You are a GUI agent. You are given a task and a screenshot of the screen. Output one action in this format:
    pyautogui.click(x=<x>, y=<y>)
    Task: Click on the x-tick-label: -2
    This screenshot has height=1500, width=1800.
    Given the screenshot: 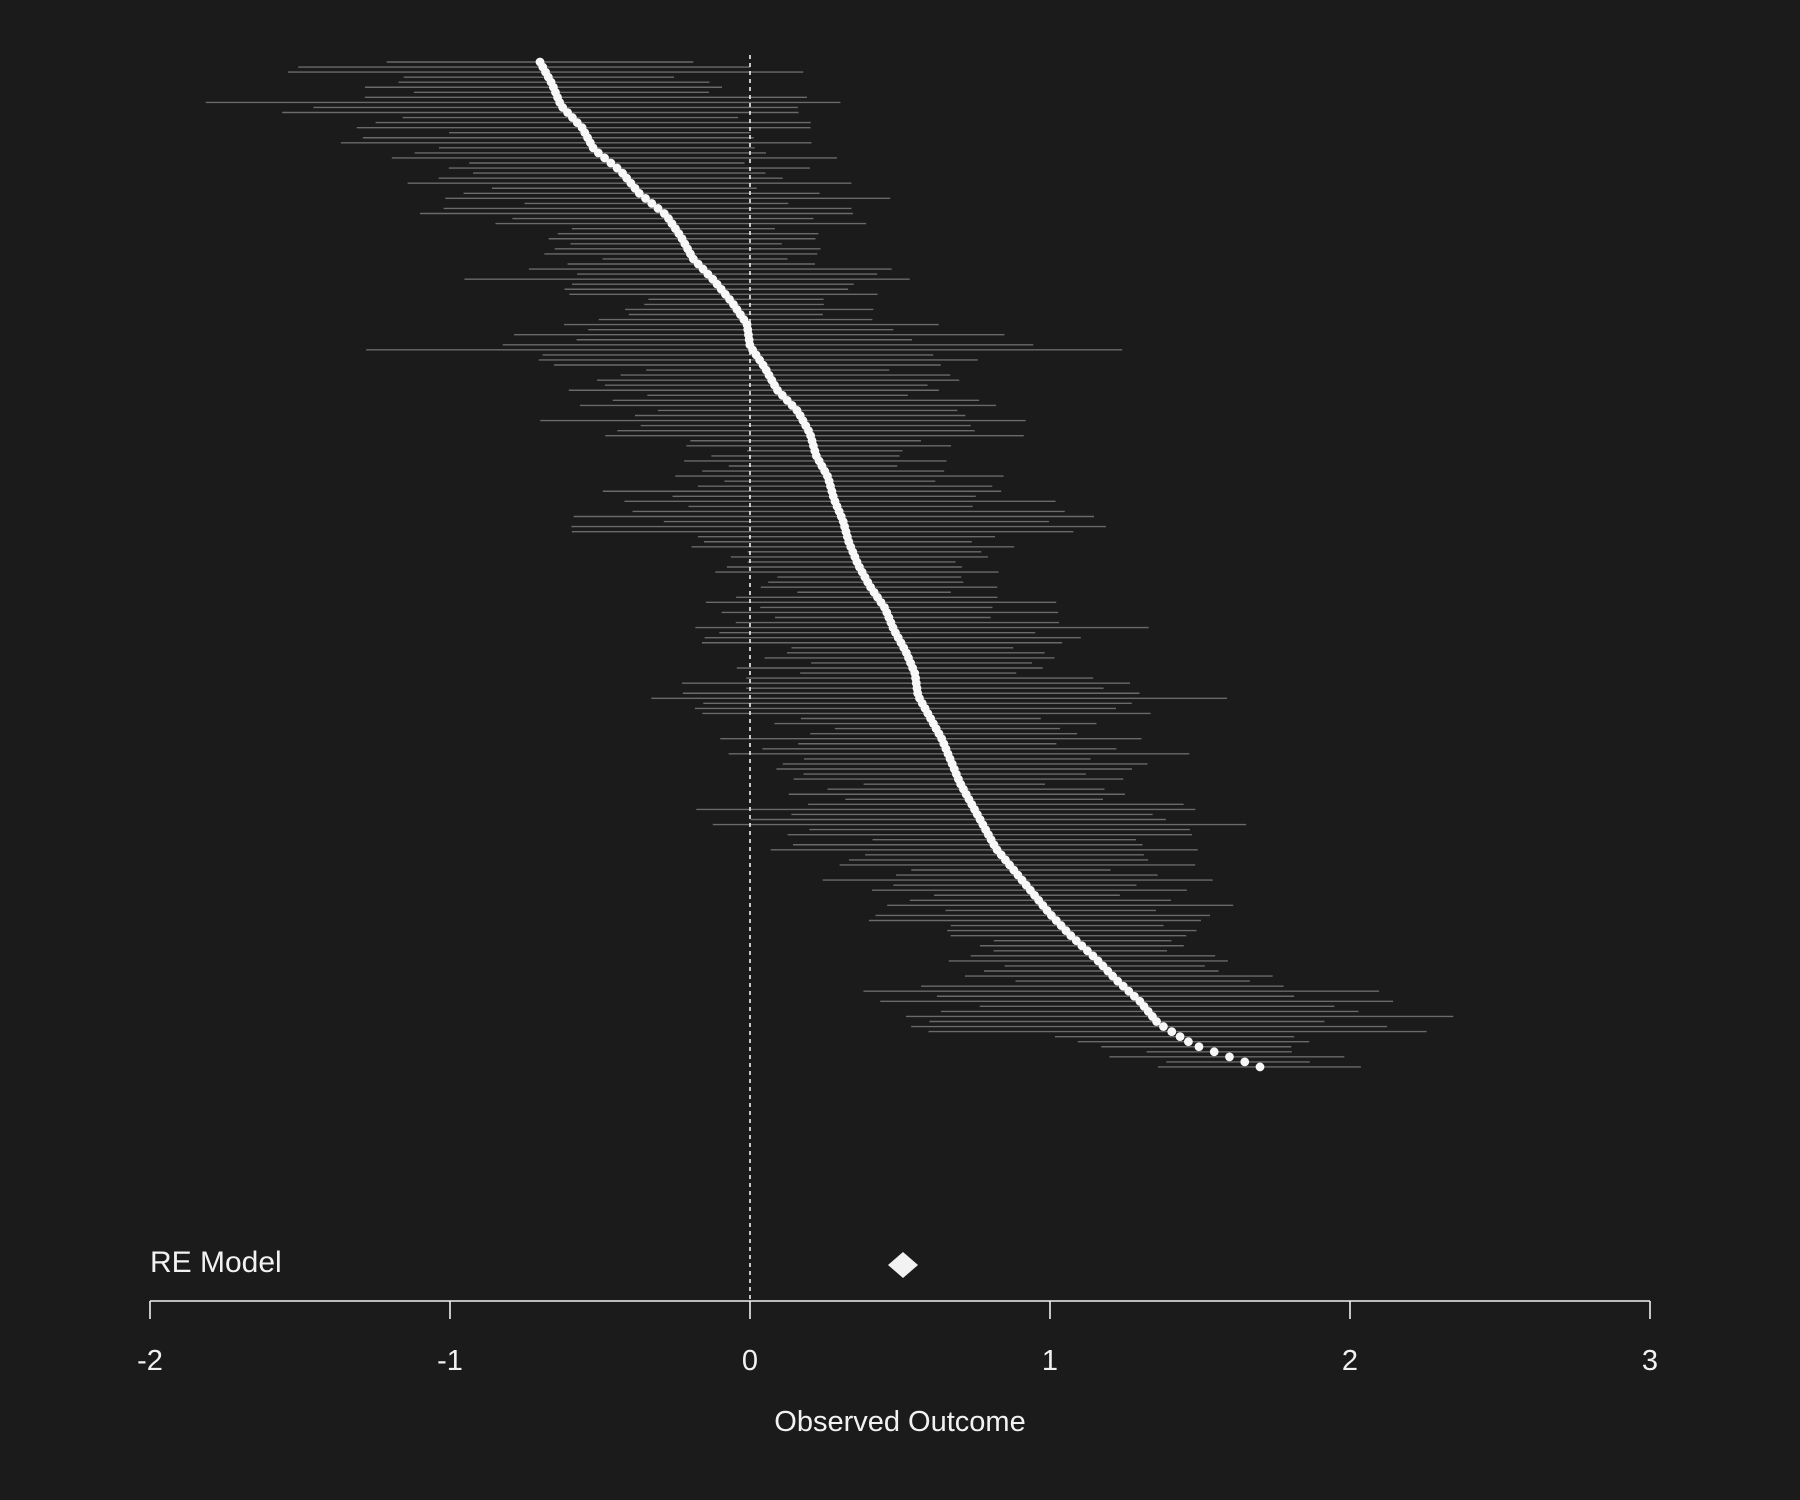 What is the action you would take?
    pyautogui.click(x=150, y=1361)
    